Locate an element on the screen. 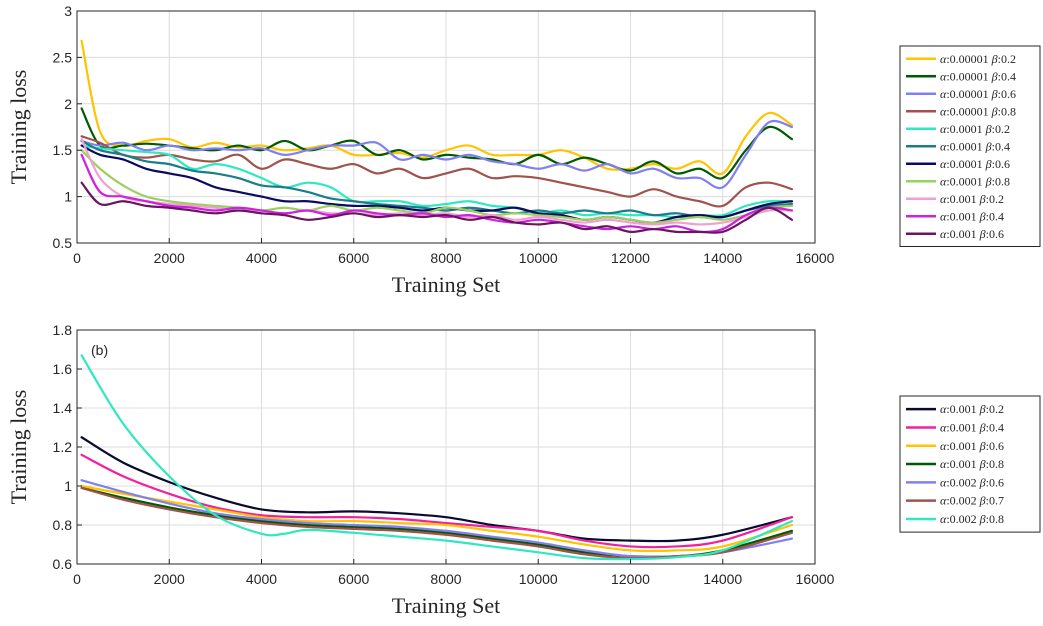 The height and width of the screenshot is (626, 1043). legend-label: α:0.0001 β:0.6 is located at coordinates (975, 164).